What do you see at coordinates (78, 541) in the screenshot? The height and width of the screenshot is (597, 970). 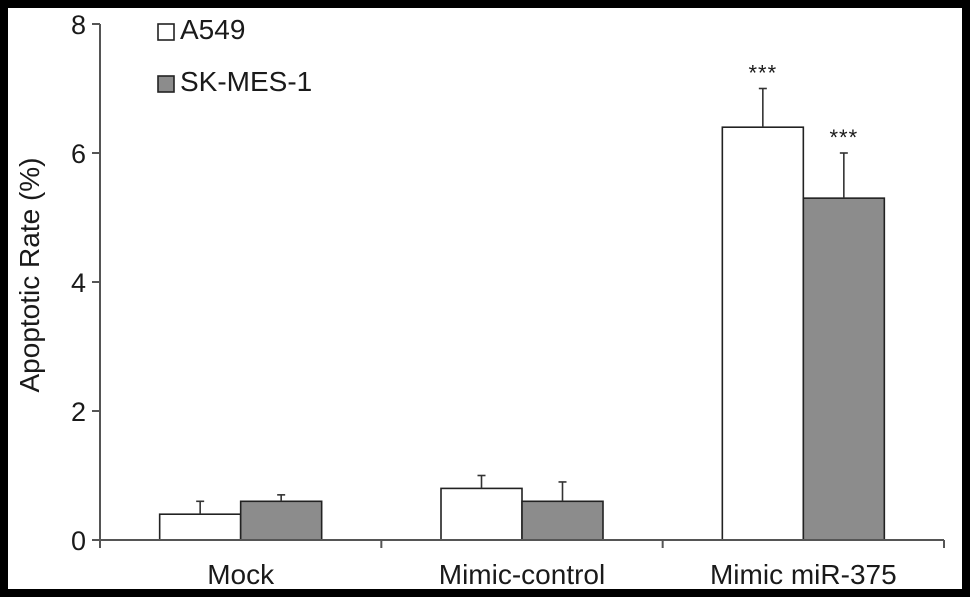 I see `y-tick-label: 0` at bounding box center [78, 541].